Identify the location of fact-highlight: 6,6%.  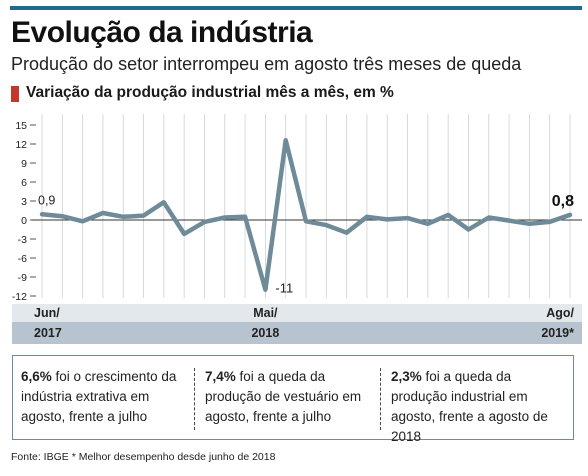
(36, 376).